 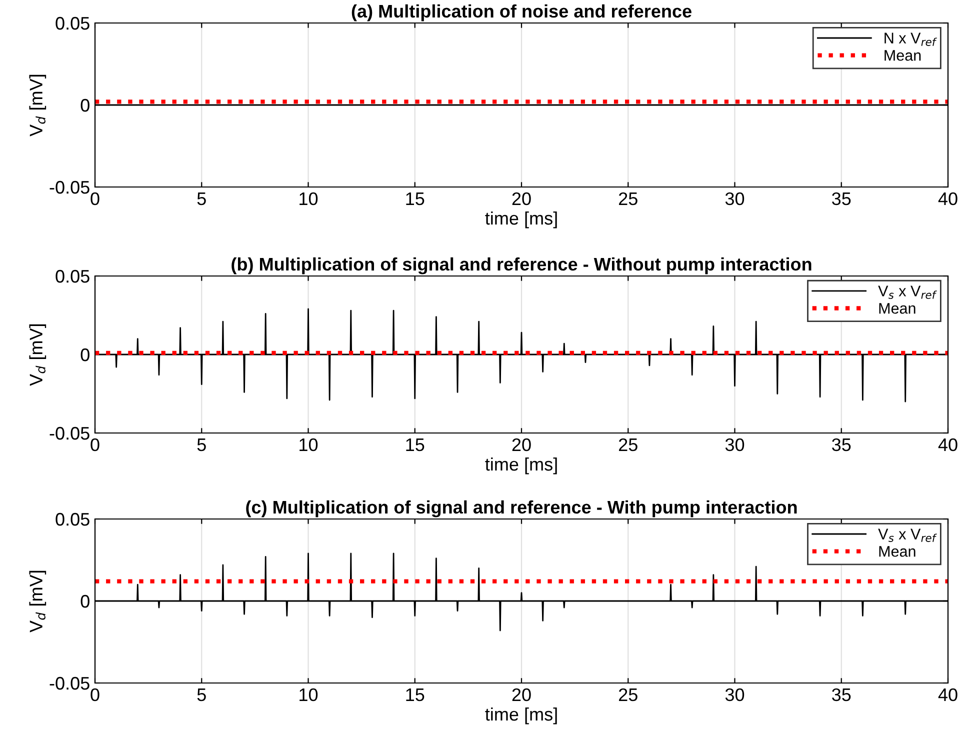 What do you see at coordinates (522, 13) in the screenshot?
I see `chart-title: (a) Multiplication of noise and reference` at bounding box center [522, 13].